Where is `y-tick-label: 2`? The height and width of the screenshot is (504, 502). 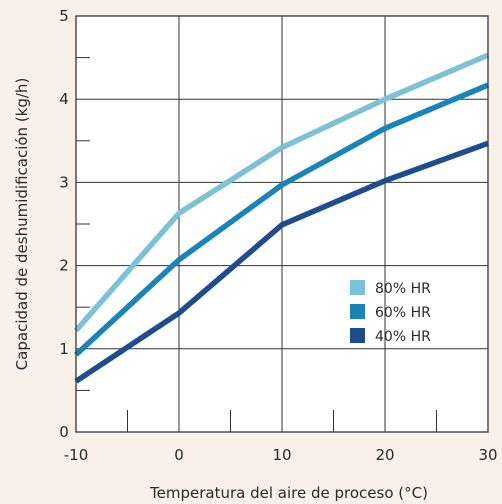
y-tick-label: 2 is located at coordinates (64, 266).